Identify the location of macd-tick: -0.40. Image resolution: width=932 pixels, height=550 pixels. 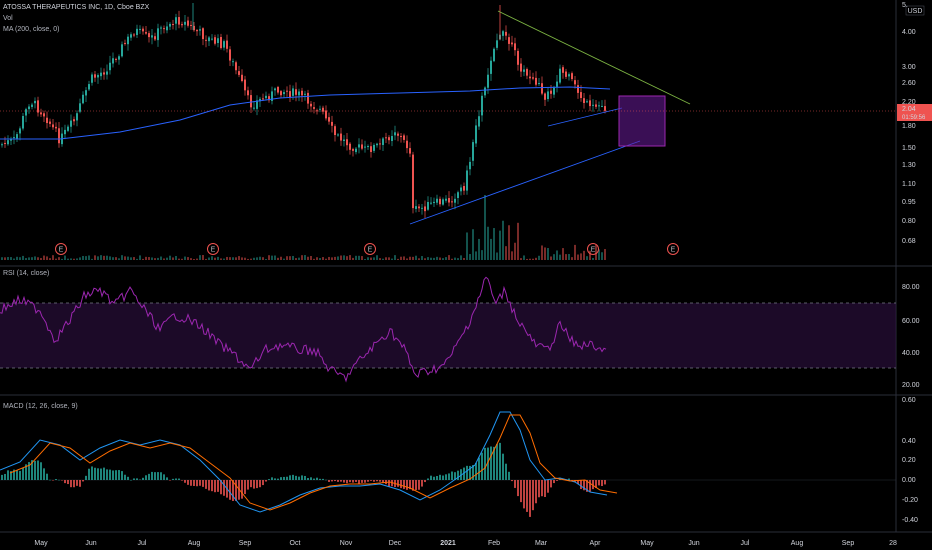
(910, 520).